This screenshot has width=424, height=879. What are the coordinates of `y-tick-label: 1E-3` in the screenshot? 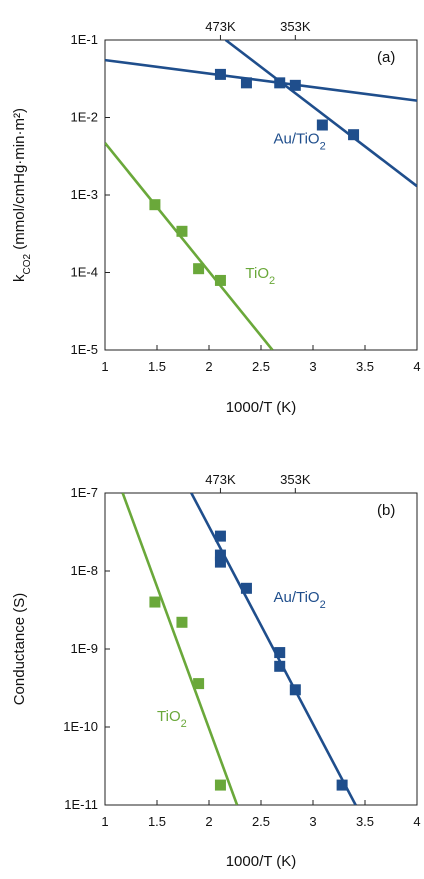 It's located at (84, 194).